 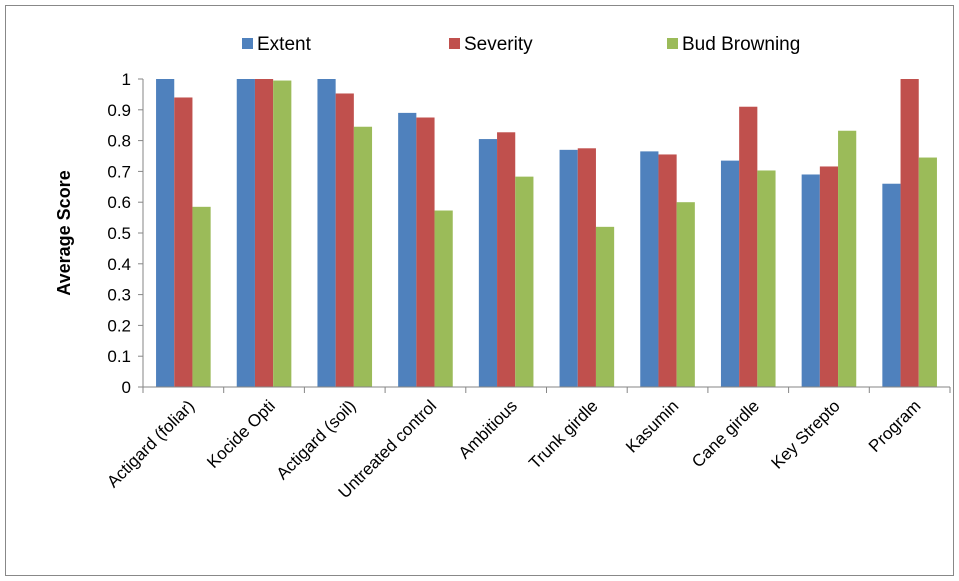 What do you see at coordinates (806, 434) in the screenshot?
I see `x-tick-label: Key Strepto` at bounding box center [806, 434].